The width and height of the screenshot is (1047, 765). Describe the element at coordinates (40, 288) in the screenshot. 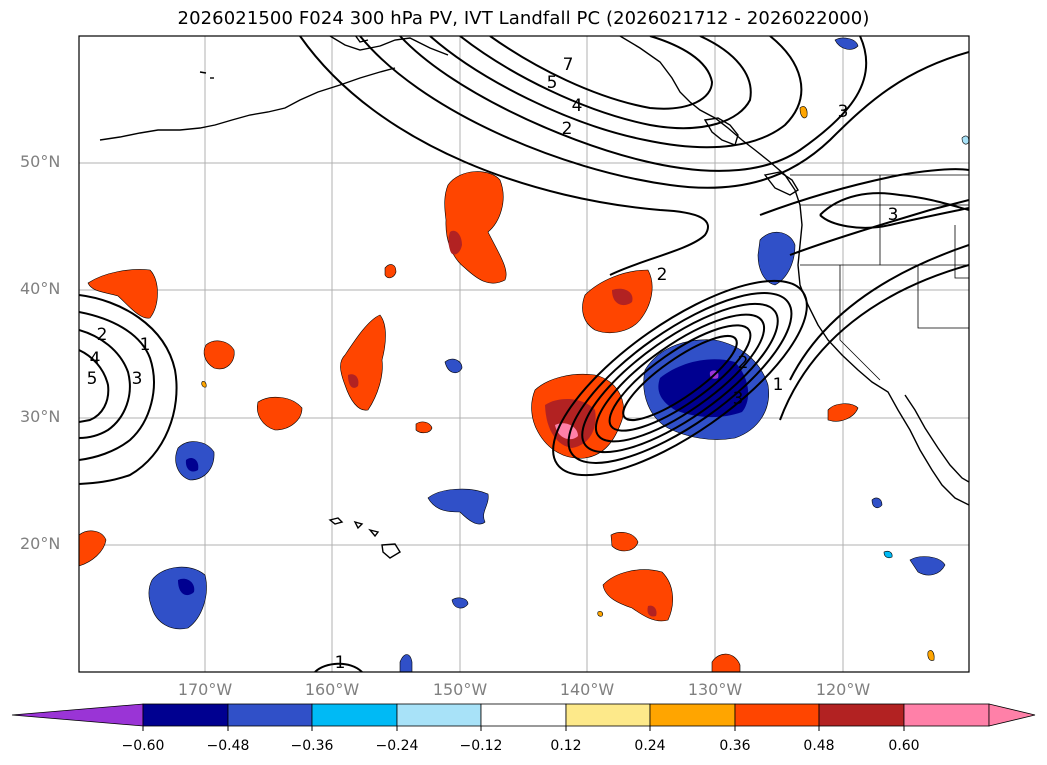

I see `lat-label: 40°N` at that location.